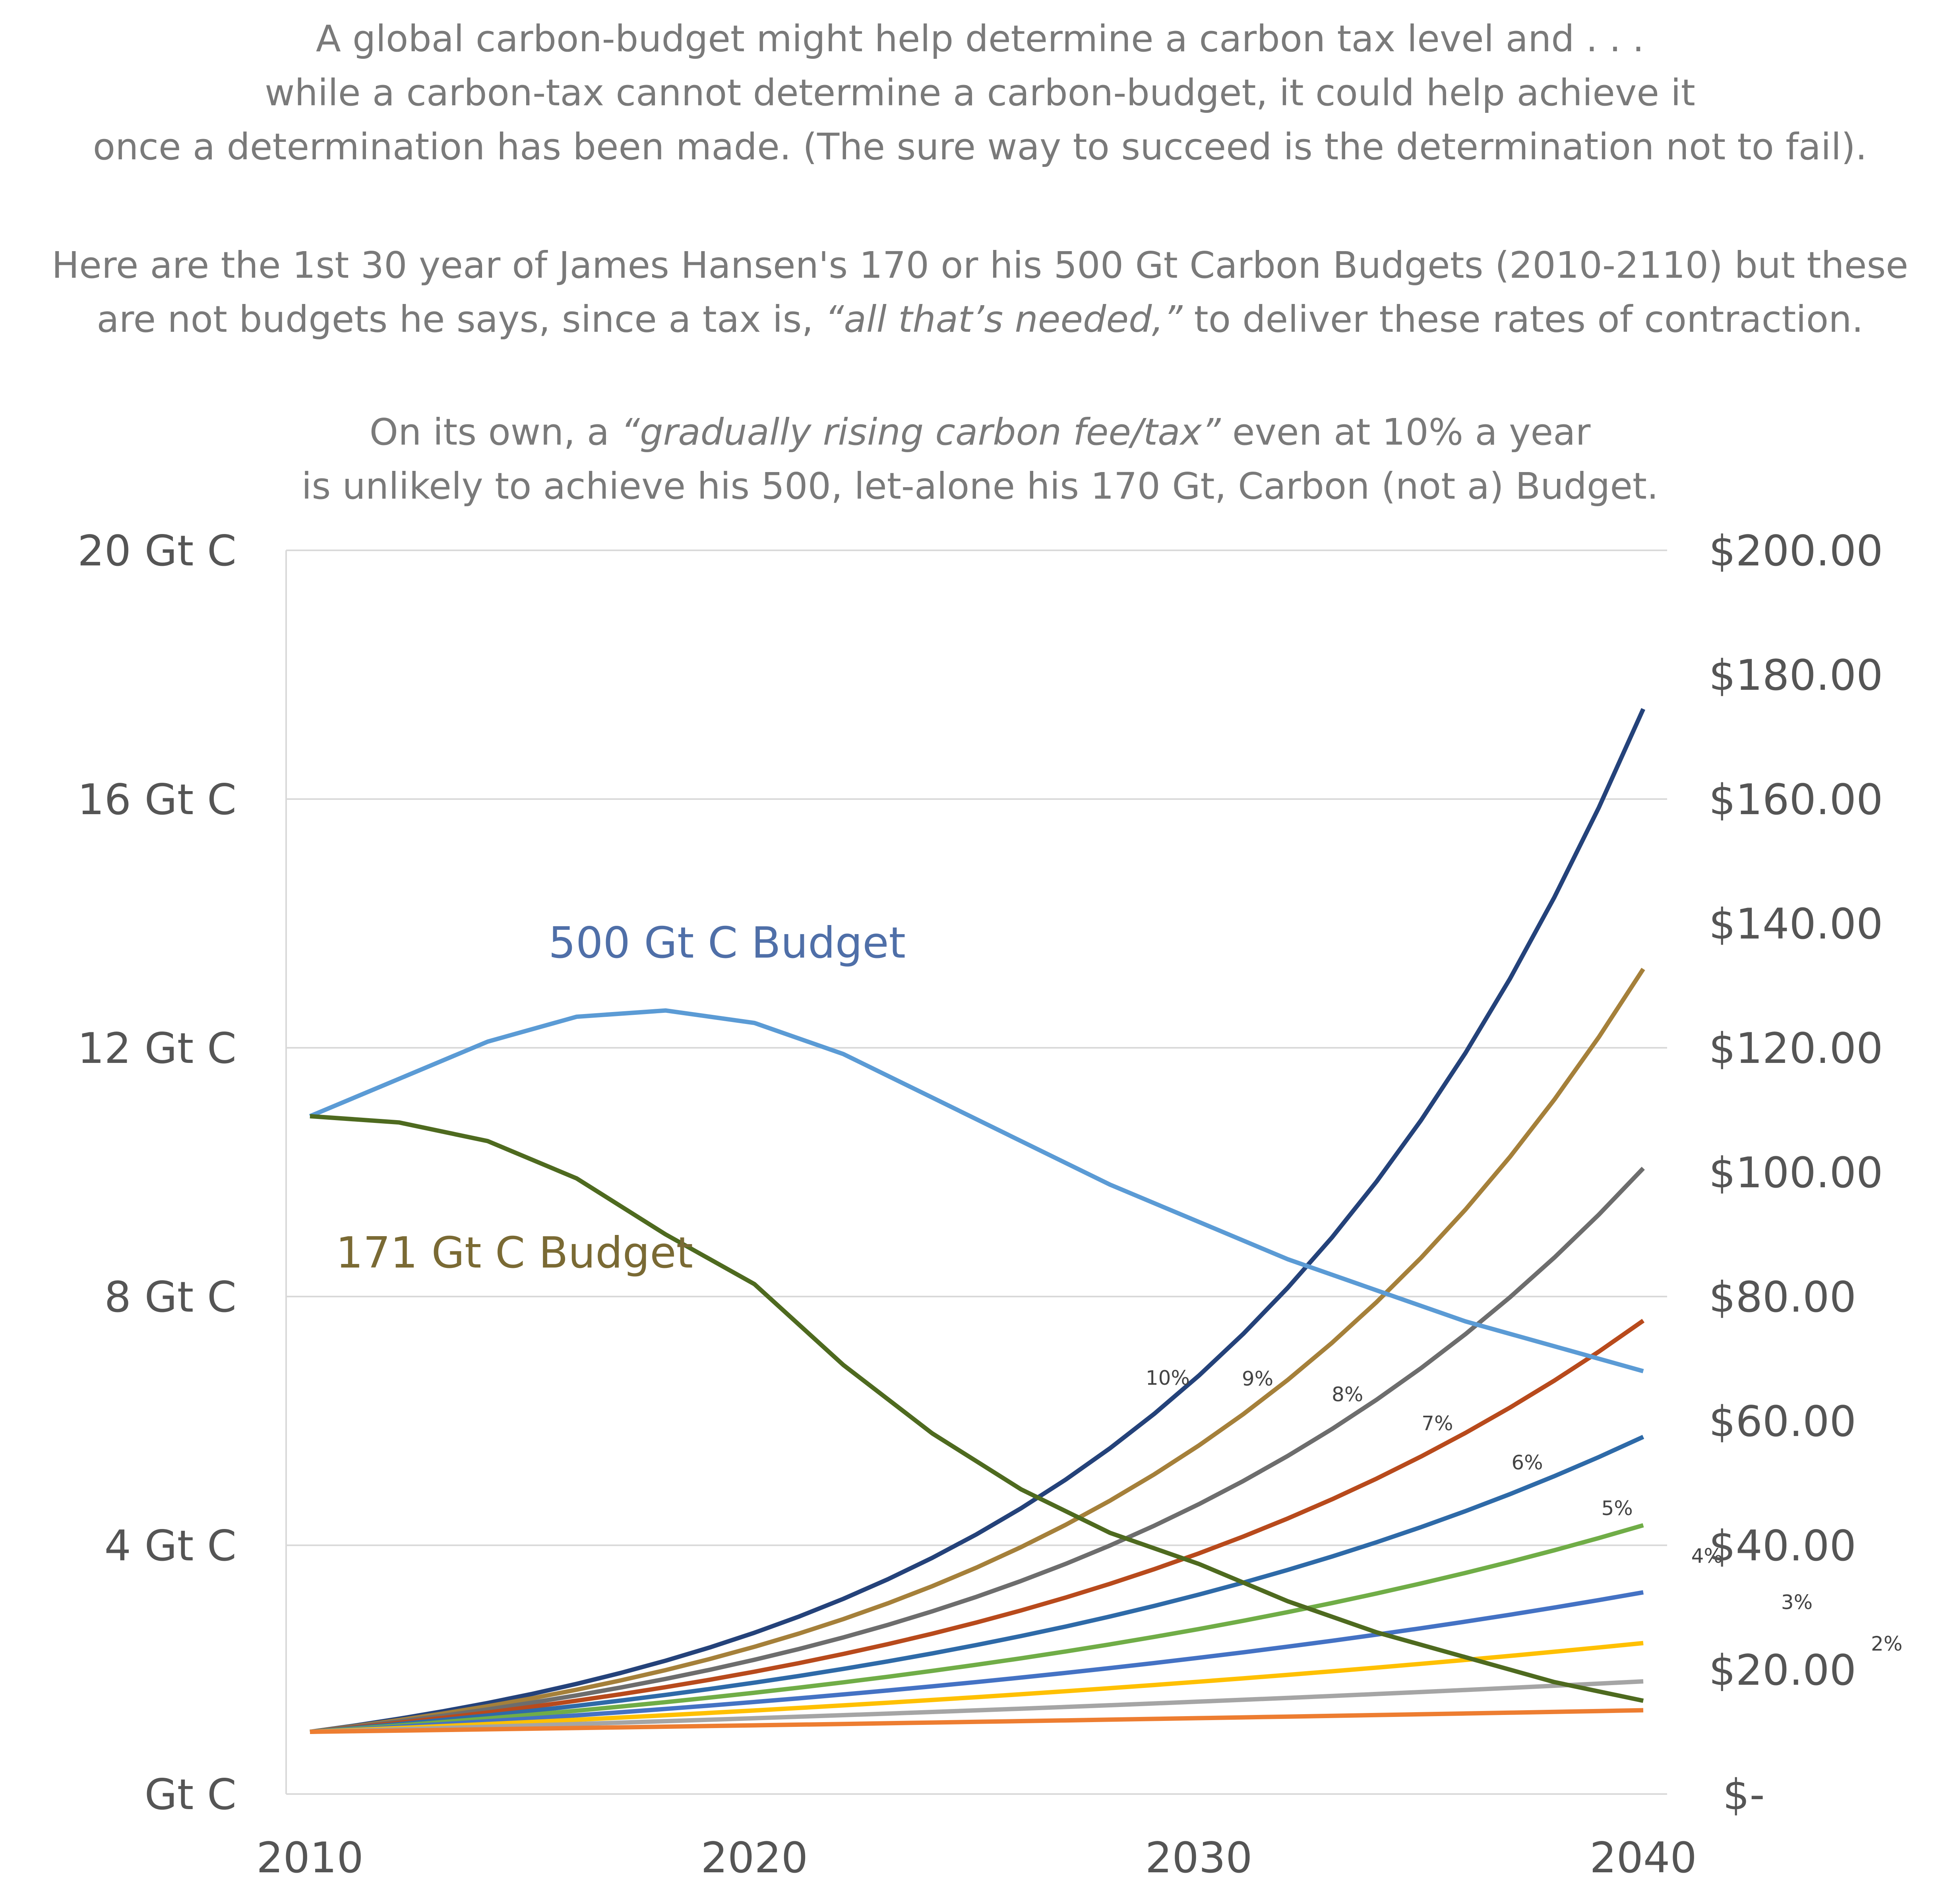 The image size is (1960, 1887). What do you see at coordinates (1796, 1172) in the screenshot?
I see `y-right-tick-label: $100.00` at bounding box center [1796, 1172].